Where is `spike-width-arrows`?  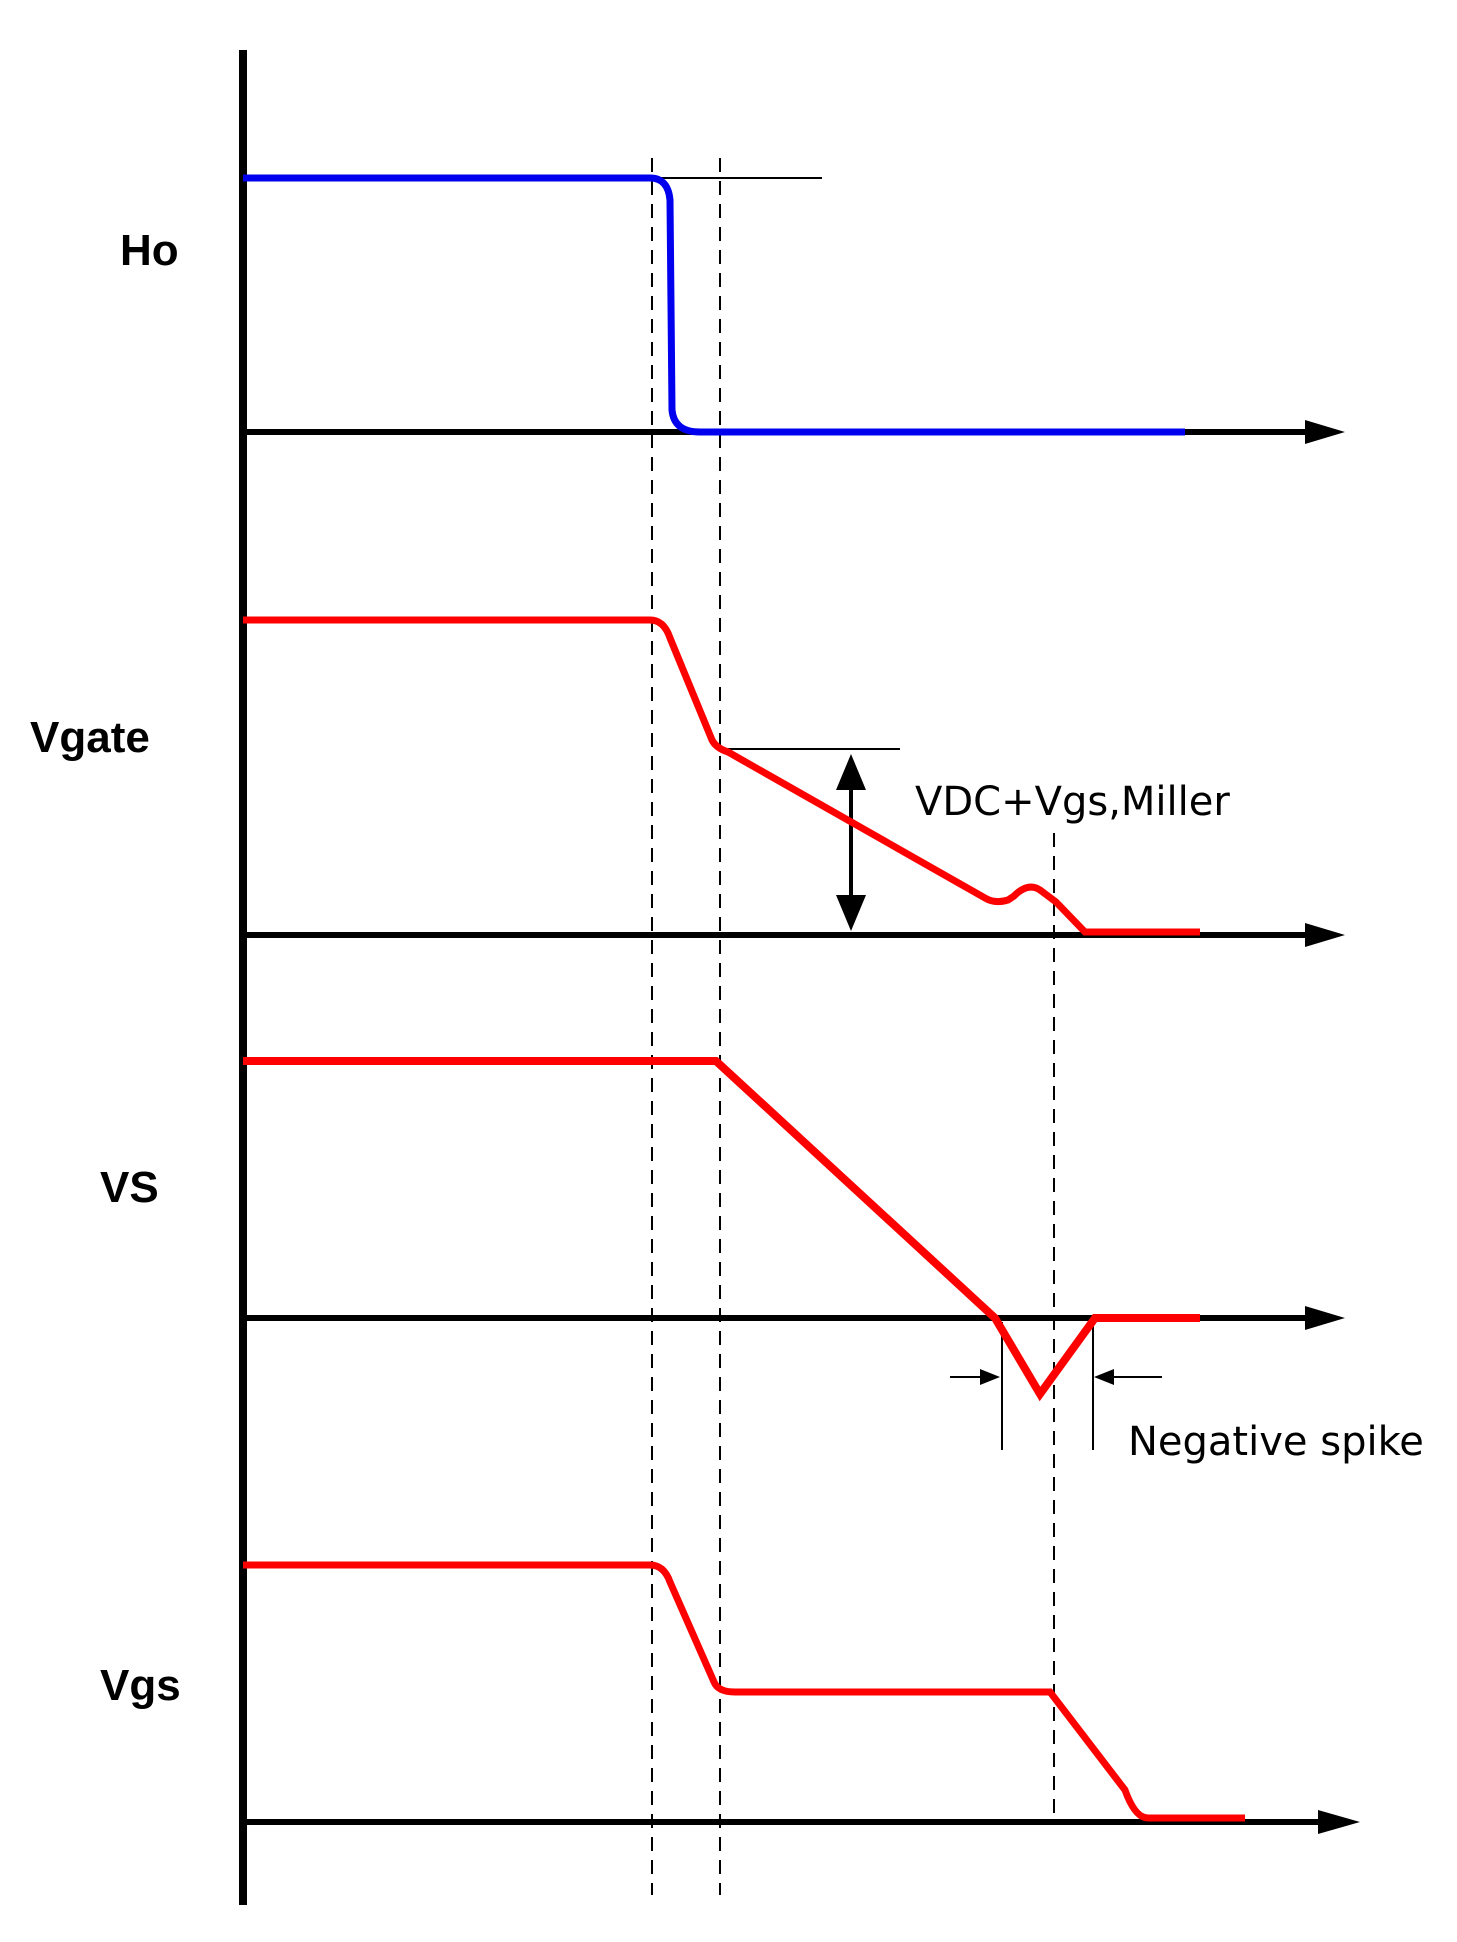 spike-width-arrows is located at coordinates (1056, 1377).